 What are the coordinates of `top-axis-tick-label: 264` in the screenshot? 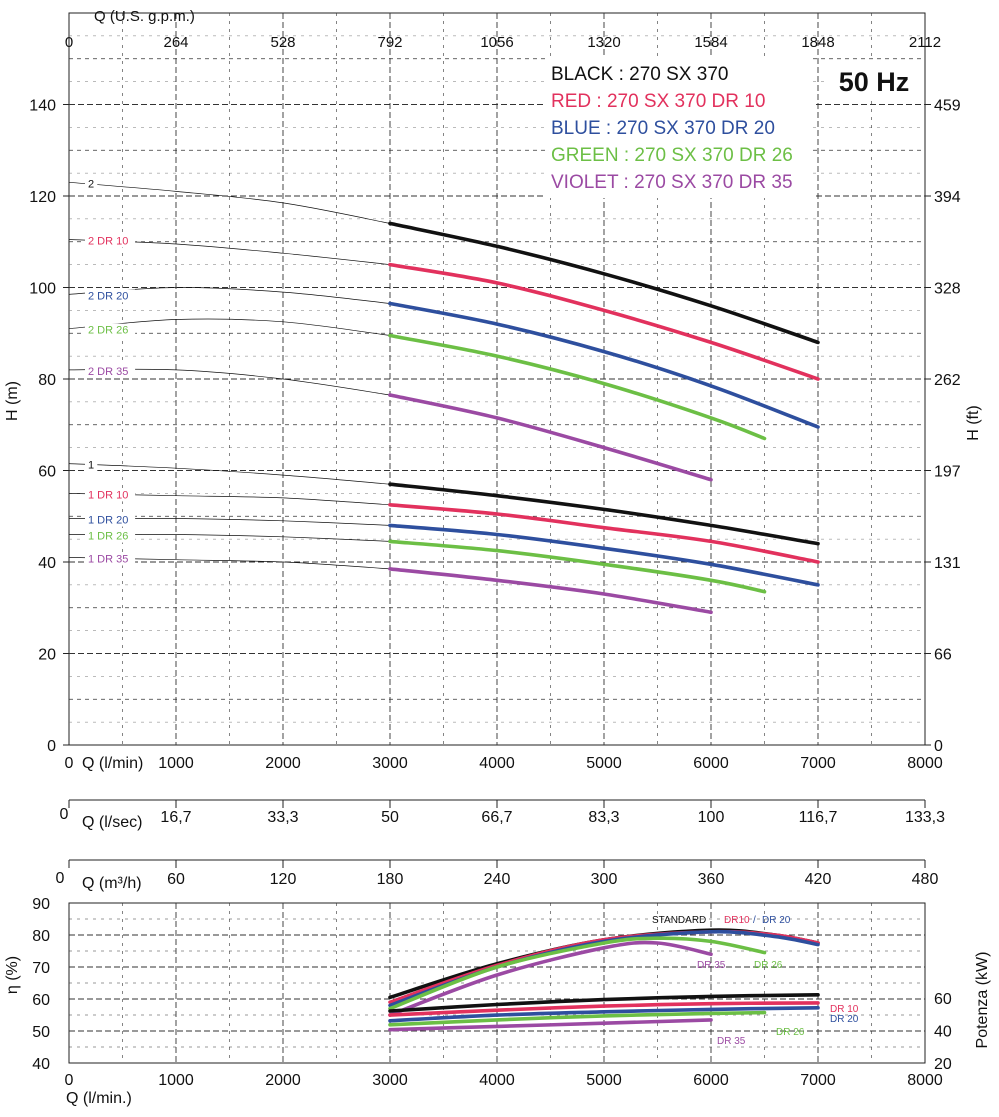 It's located at (175, 42).